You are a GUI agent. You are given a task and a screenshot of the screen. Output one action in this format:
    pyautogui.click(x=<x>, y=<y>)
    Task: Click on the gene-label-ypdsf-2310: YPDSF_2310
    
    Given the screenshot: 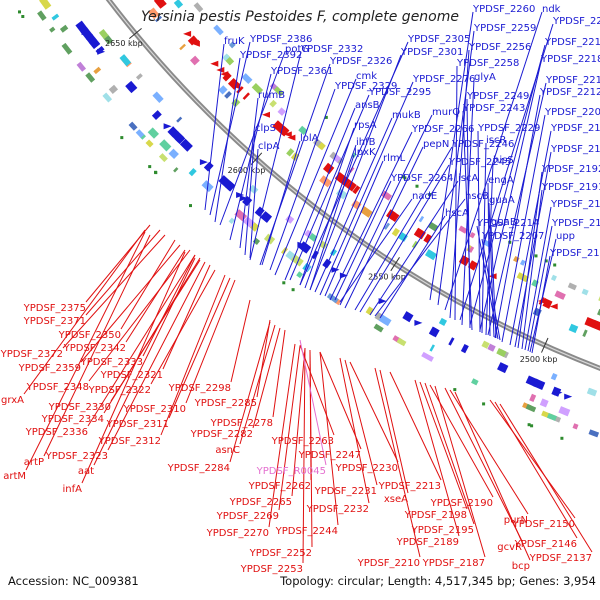 What is the action you would take?
    pyautogui.click(x=154, y=409)
    